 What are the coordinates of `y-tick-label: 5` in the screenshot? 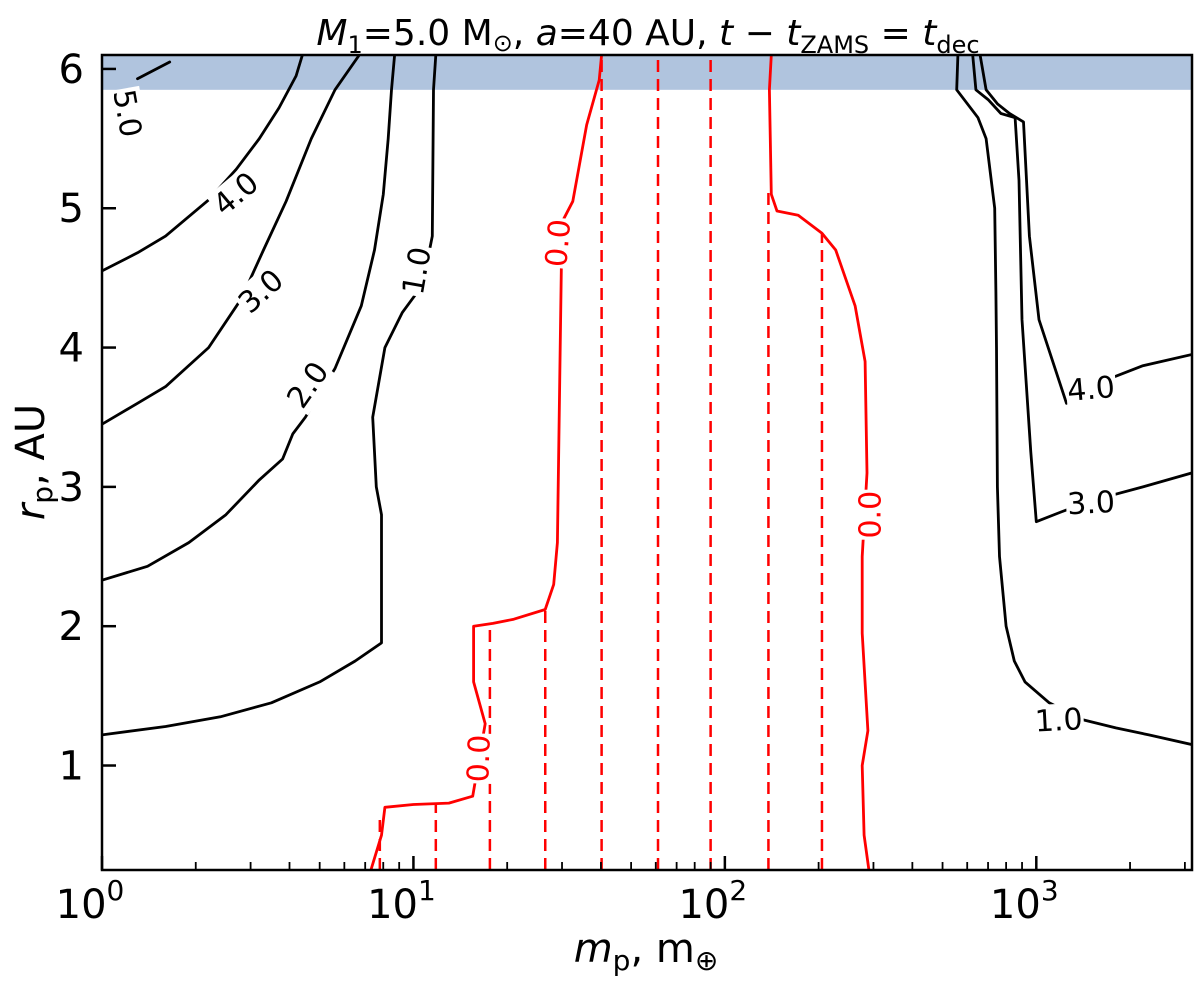 It's located at (71, 209).